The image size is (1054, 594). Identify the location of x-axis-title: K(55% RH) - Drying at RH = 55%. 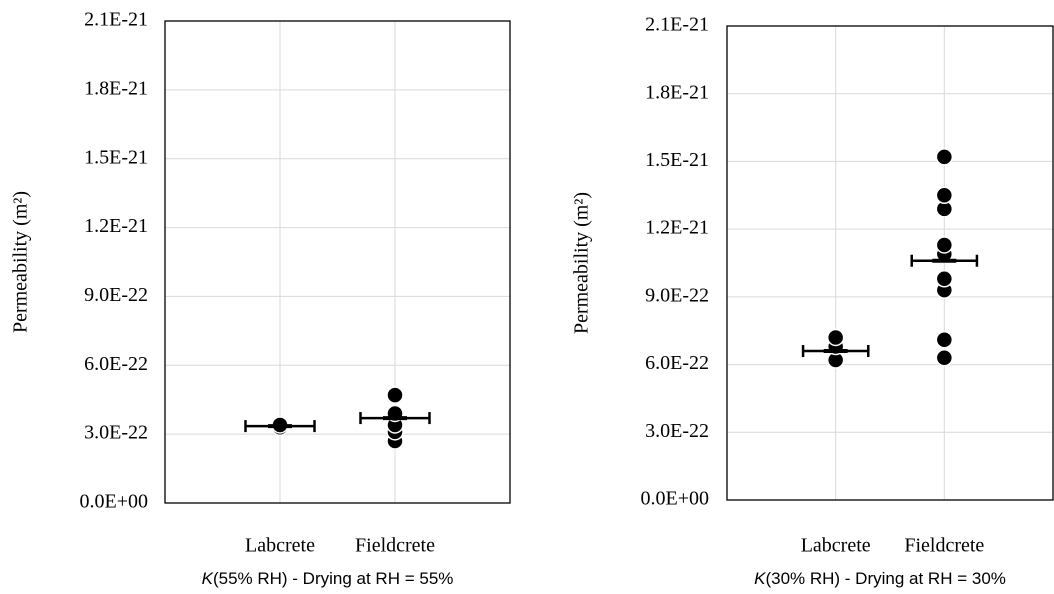
(328, 578).